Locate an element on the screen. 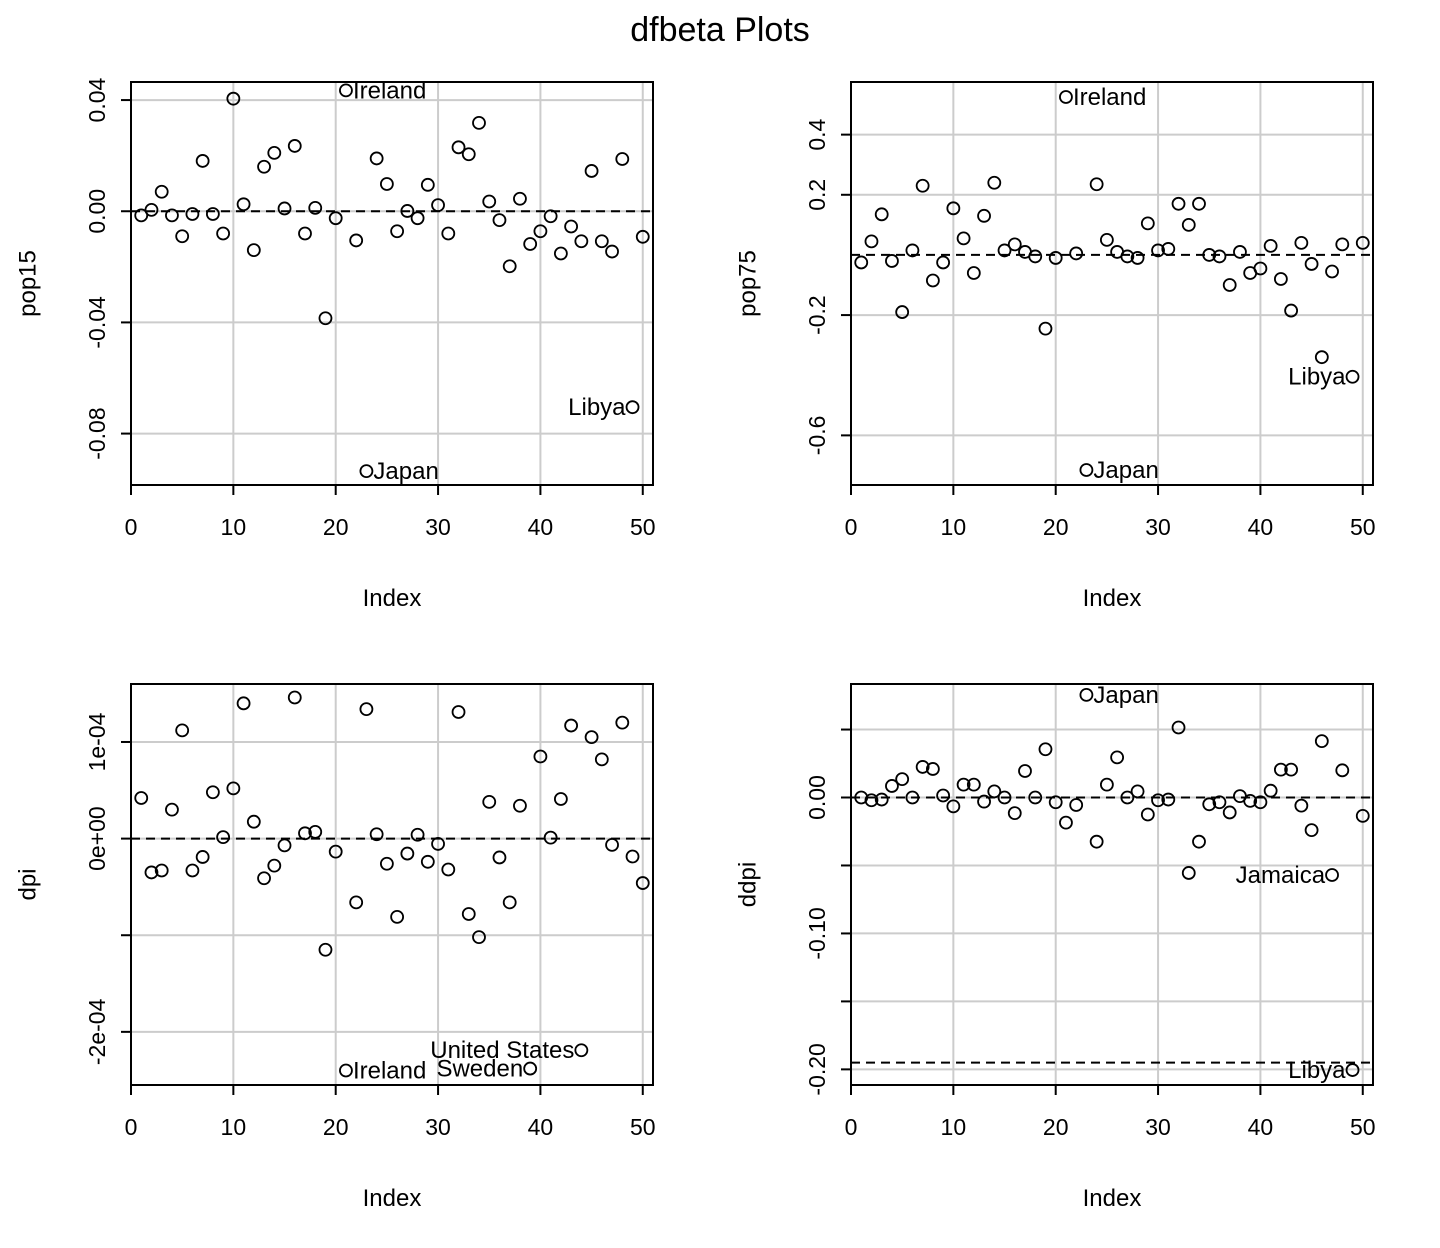 The image size is (1440, 1248). y-tick-label: -2e-04 is located at coordinates (97, 1031).